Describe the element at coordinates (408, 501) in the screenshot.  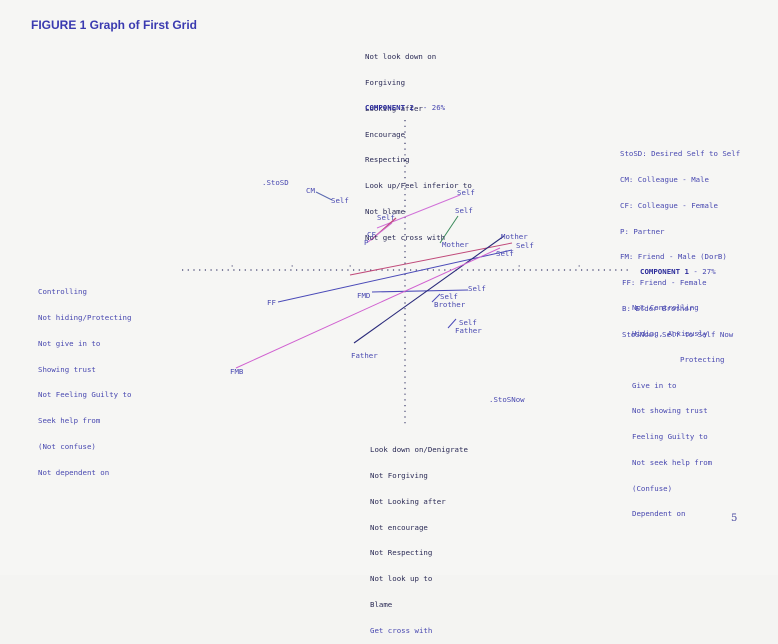
I see `pole-label: Not Looking after` at that location.